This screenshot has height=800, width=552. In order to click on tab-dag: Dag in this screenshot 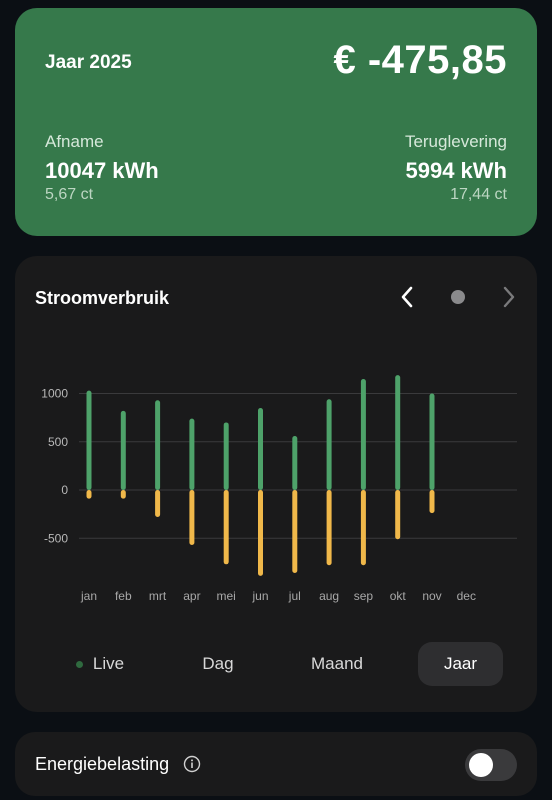, I will do `click(218, 664)`.